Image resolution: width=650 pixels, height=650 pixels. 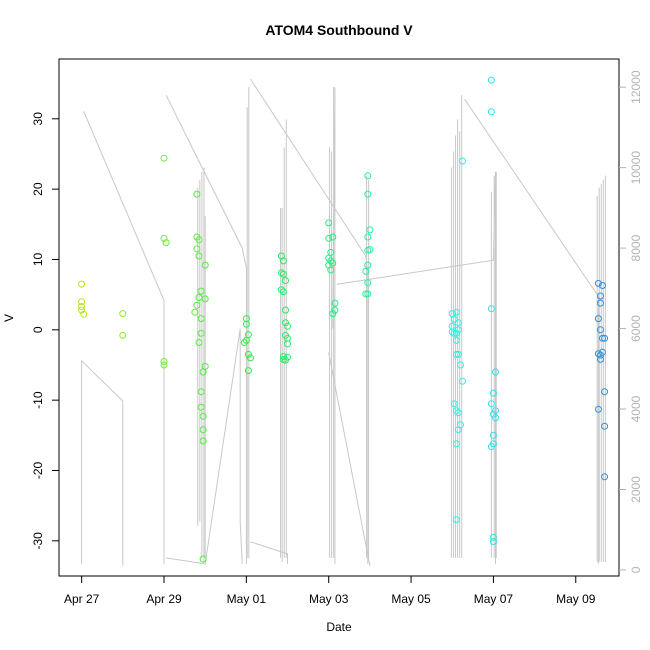 I want to click on y2-tick-label: 2000, so click(x=636, y=489).